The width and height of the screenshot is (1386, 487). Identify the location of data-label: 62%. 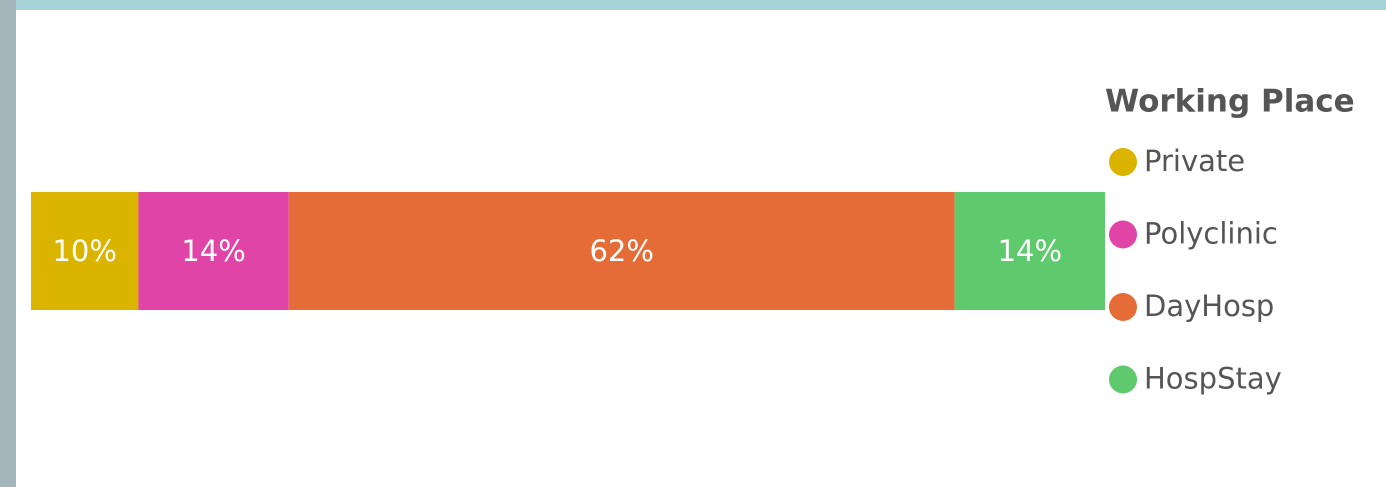
(621, 251).